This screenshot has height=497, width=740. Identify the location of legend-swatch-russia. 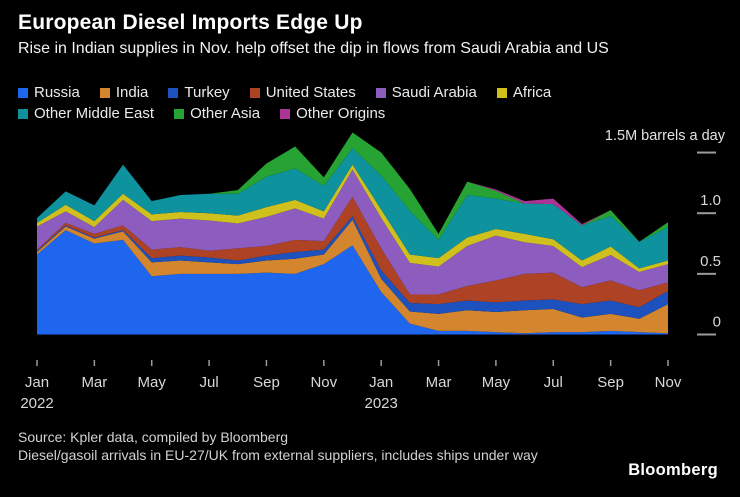
(23, 93).